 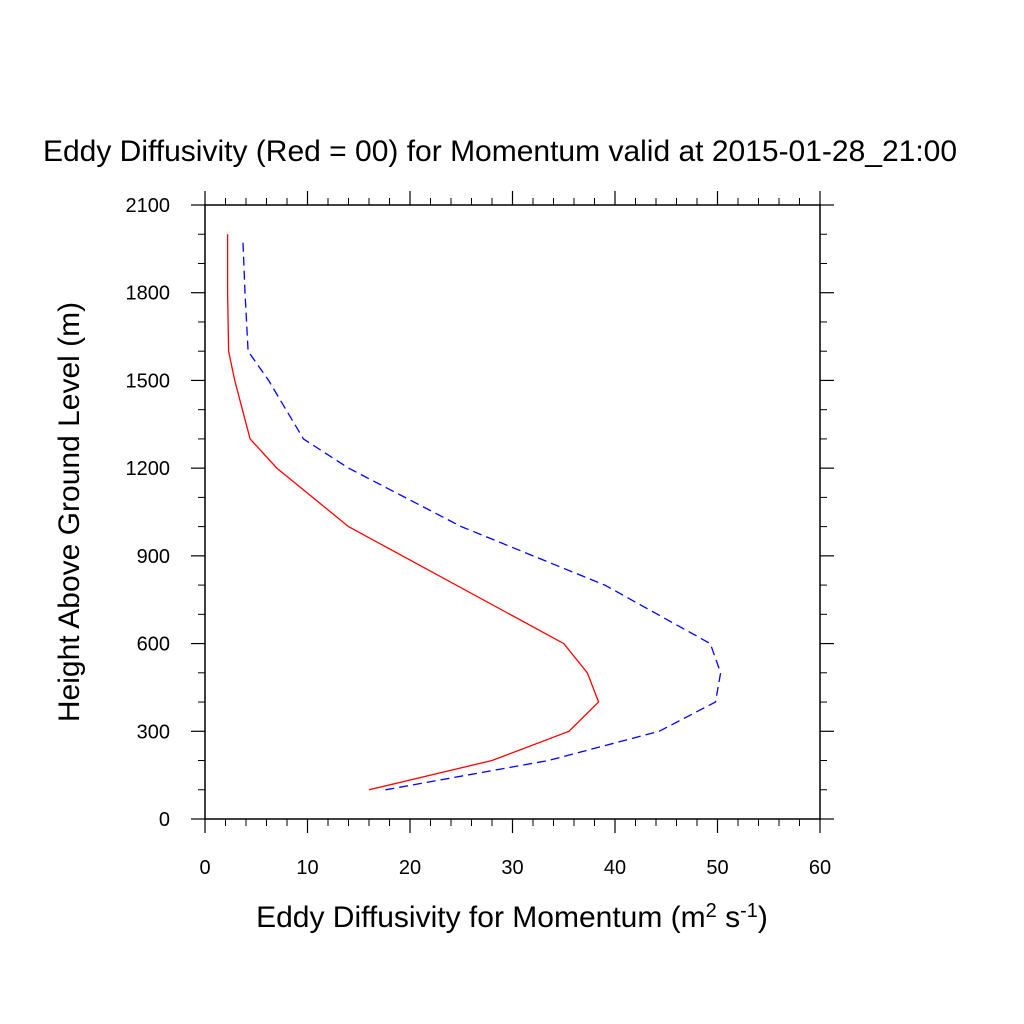 What do you see at coordinates (153, 557) in the screenshot?
I see `y-tick-label: 900` at bounding box center [153, 557].